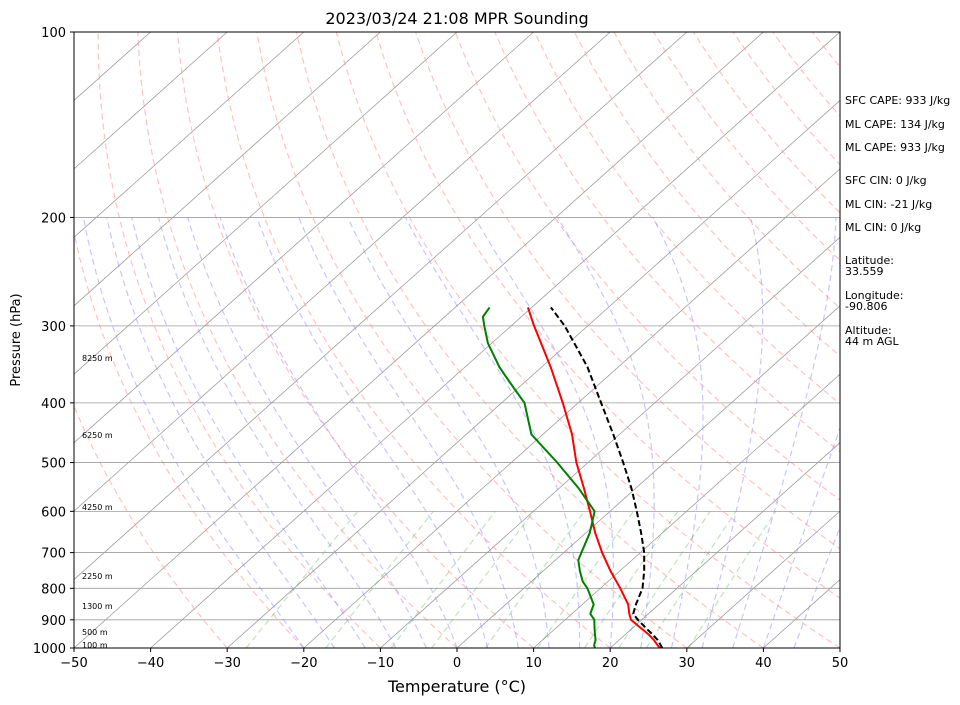 This screenshot has width=960, height=705. I want to click on height-label: 4250 m, so click(97, 507).